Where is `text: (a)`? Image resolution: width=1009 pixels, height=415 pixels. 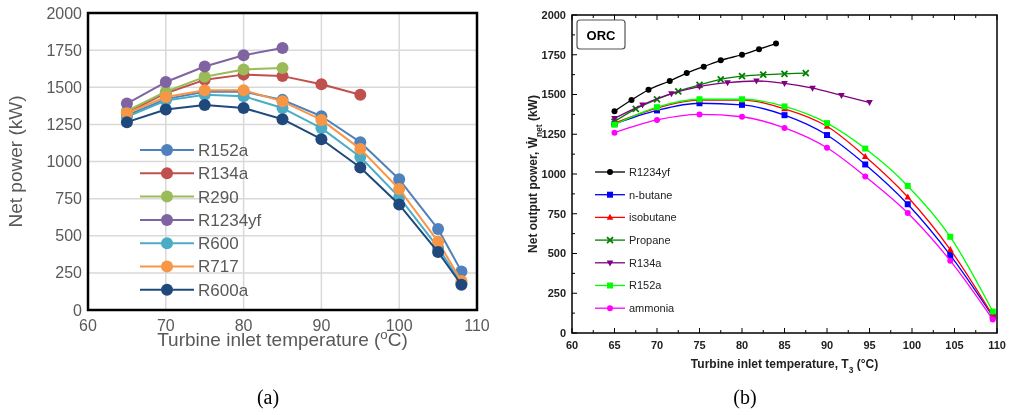 text: (a) is located at coordinates (268, 397).